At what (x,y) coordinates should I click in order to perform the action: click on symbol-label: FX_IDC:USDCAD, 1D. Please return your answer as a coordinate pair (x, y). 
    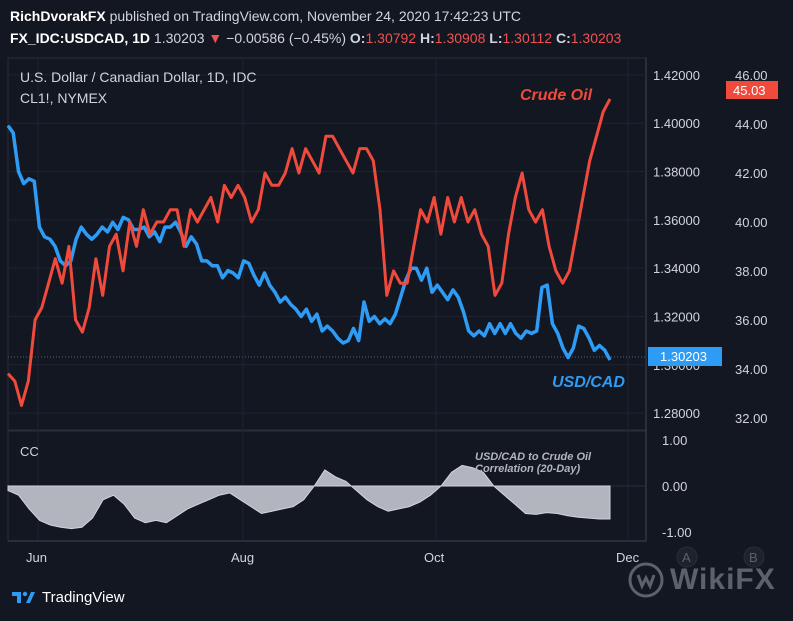
    Looking at the image, I should click on (80, 38).